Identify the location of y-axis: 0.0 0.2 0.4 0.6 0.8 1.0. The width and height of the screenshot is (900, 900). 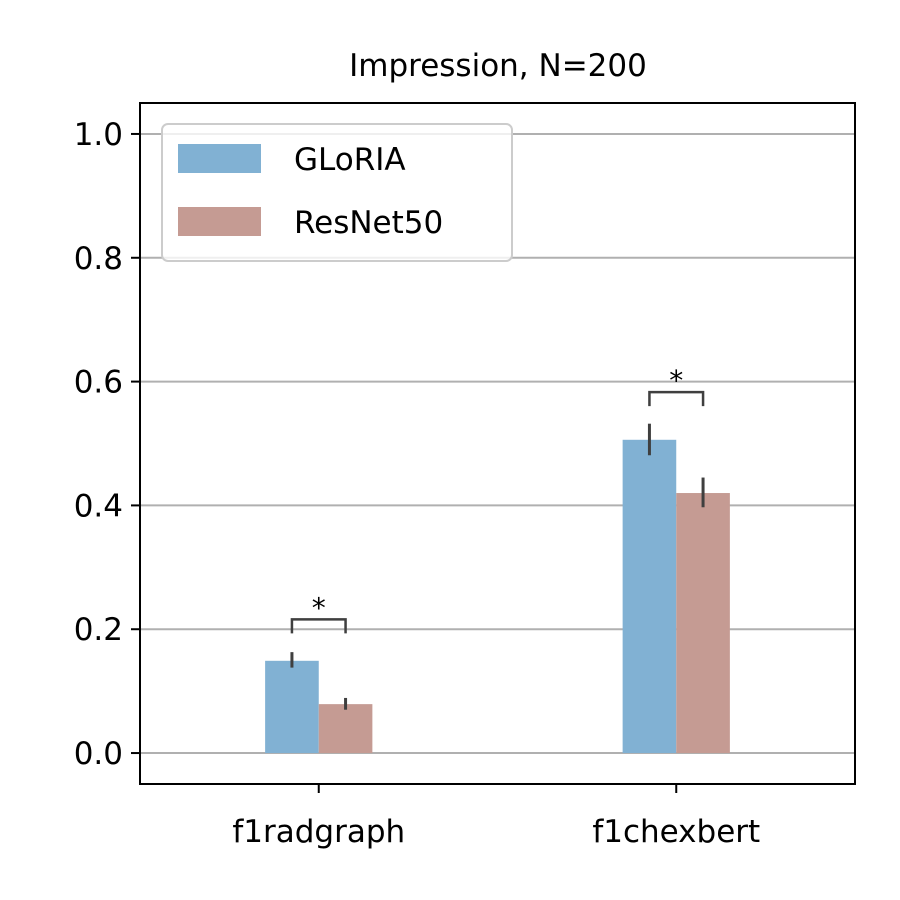
(107, 444).